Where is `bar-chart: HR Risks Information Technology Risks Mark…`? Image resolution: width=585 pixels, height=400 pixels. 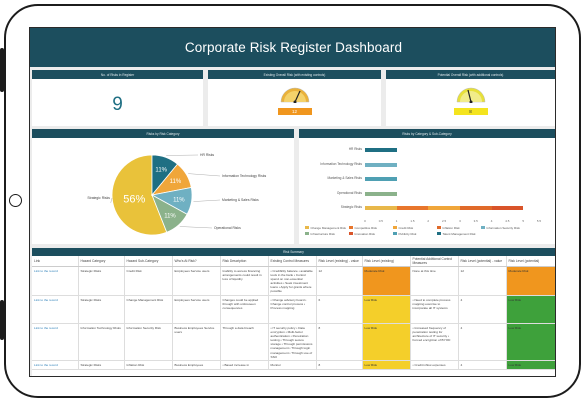
bar-chart: HR Risks Information Technology Risks Mark… is located at coordinates (427, 191).